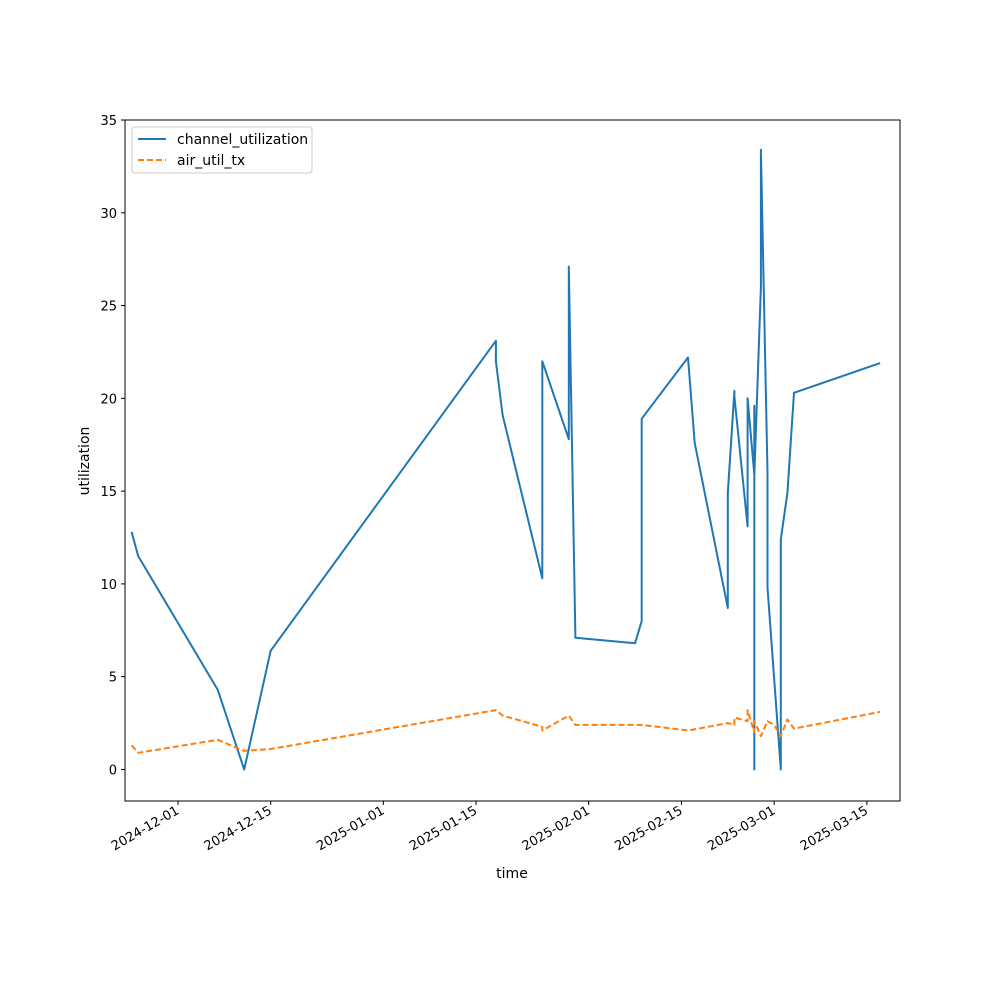 This screenshot has height=1000, width=1000. I want to click on legend-box, so click(222, 150).